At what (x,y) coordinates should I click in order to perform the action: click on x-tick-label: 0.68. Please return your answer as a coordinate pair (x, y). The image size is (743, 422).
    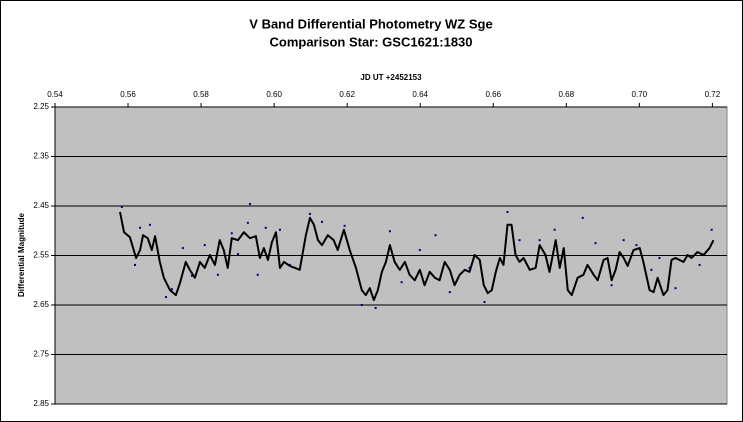
    Looking at the image, I should click on (567, 94).